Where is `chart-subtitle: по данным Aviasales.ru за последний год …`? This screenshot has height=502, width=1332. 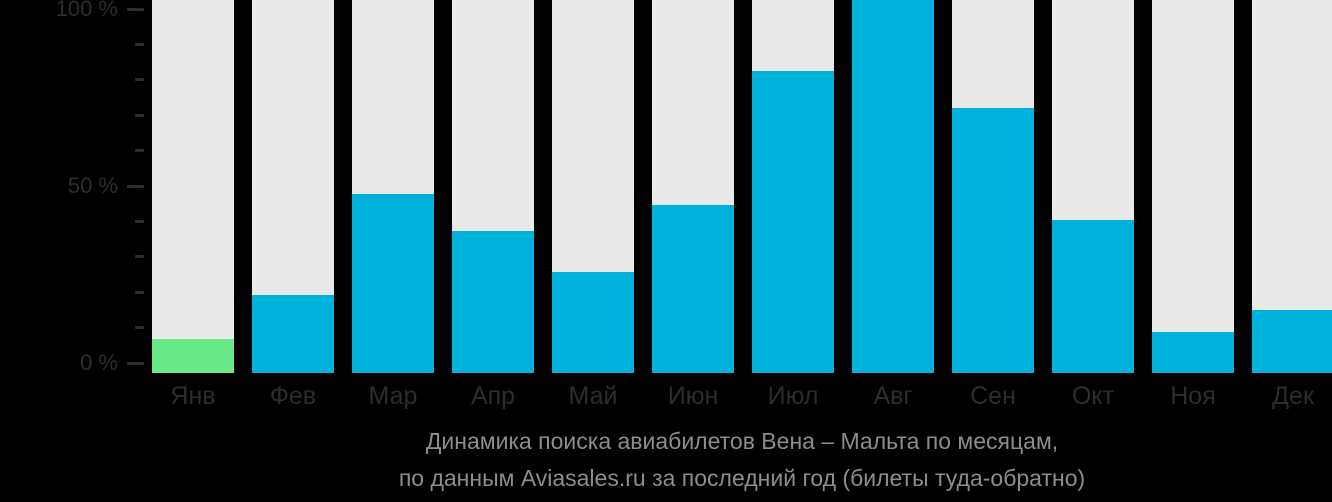 chart-subtitle: по данным Aviasales.ru за последний год … is located at coordinates (742, 478).